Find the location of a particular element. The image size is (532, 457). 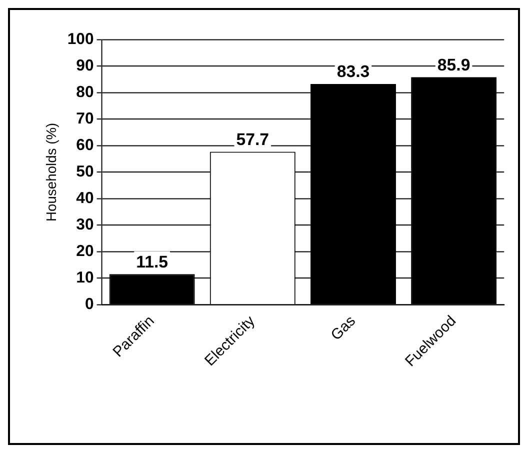

data-label: 83.3 is located at coordinates (353, 72).